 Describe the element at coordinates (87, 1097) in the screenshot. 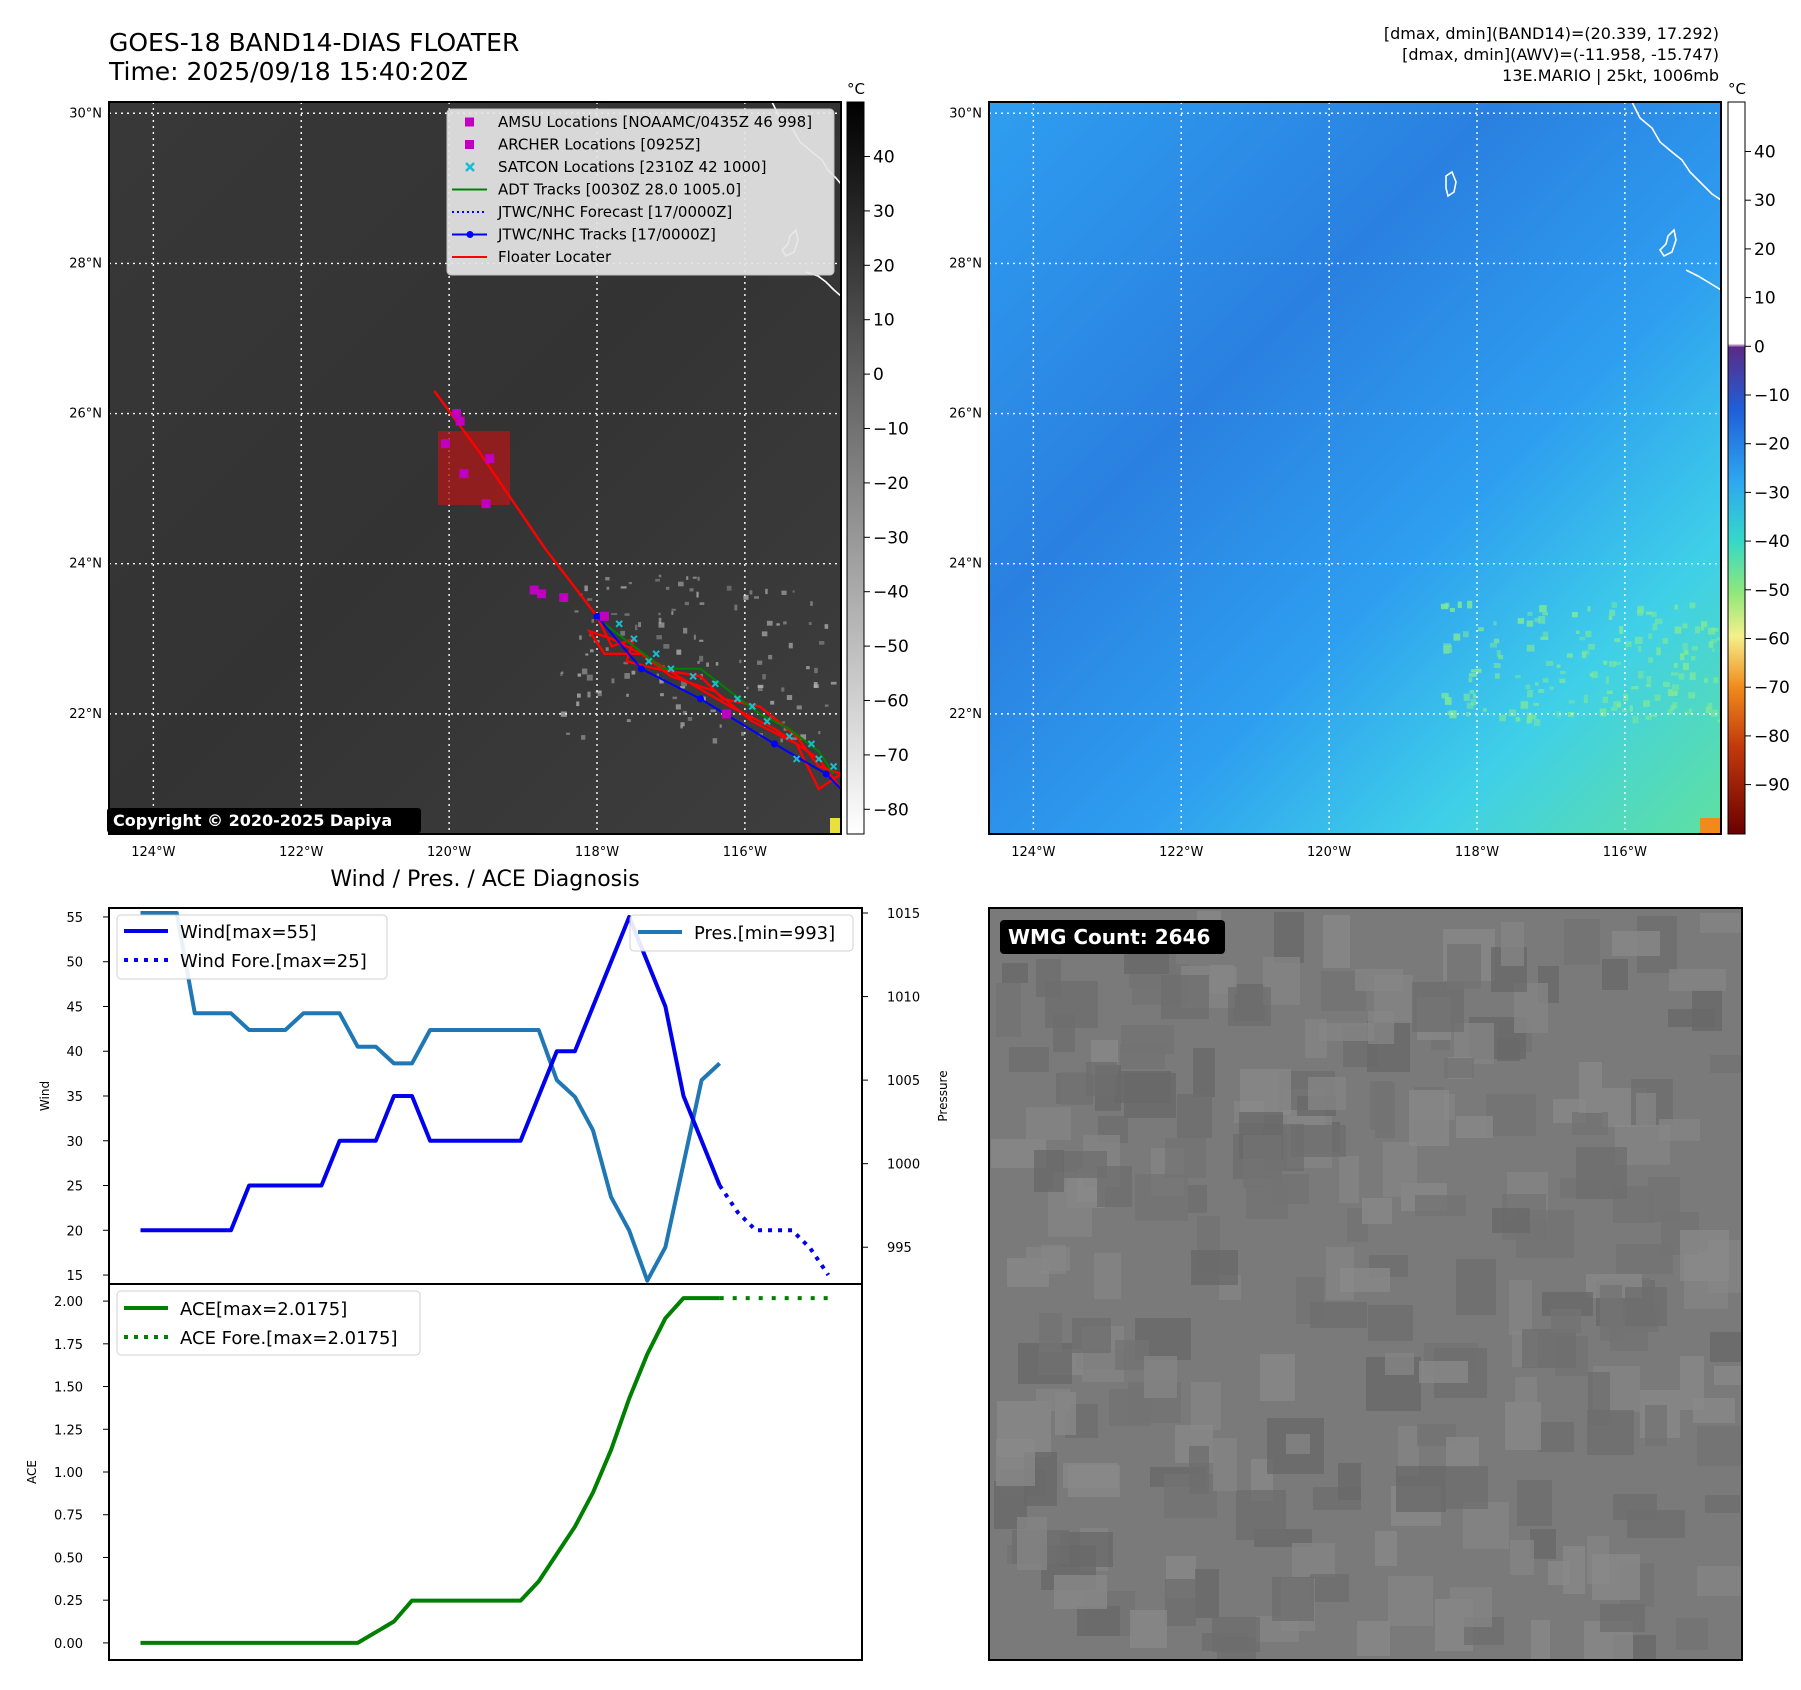

I see `wind-y-ticks: 55 50 45 40 35 30 25 20 15` at that location.